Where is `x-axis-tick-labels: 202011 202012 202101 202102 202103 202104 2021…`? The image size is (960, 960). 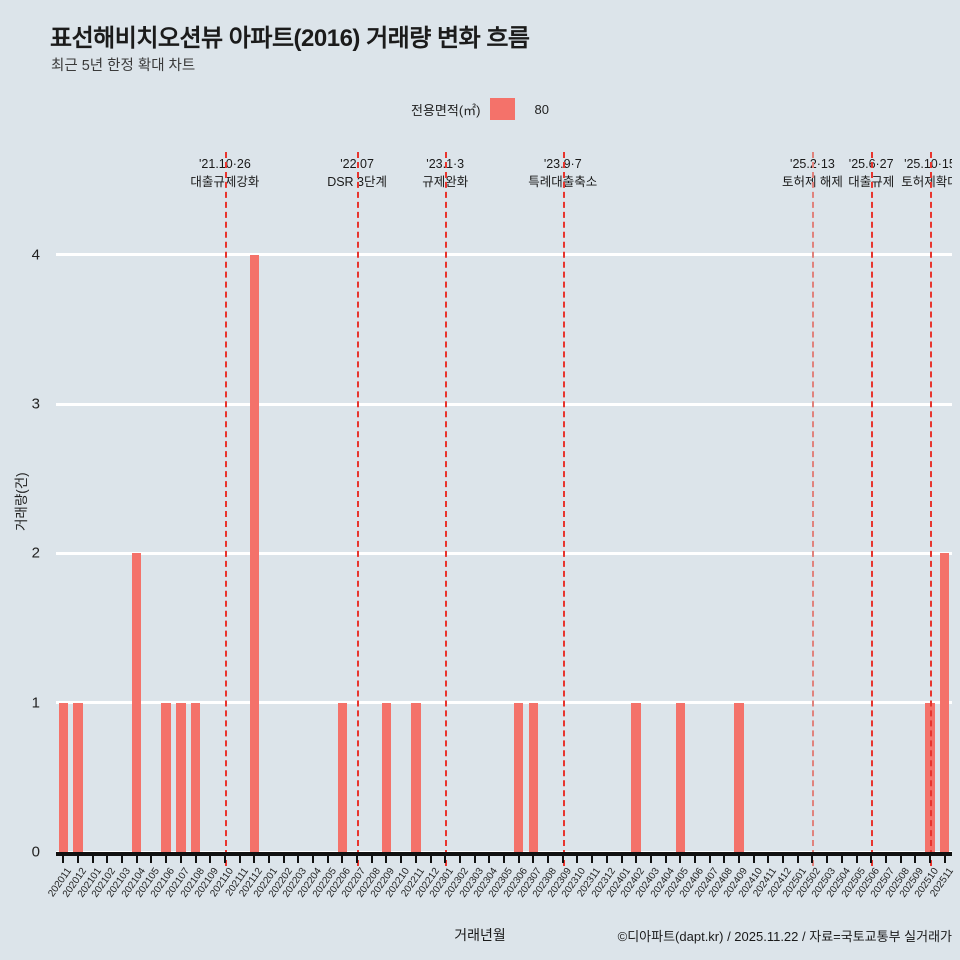
x-axis-tick-labels: 202011 202012 202101 202102 202103 202104 2021… is located at coordinates (501, 896).